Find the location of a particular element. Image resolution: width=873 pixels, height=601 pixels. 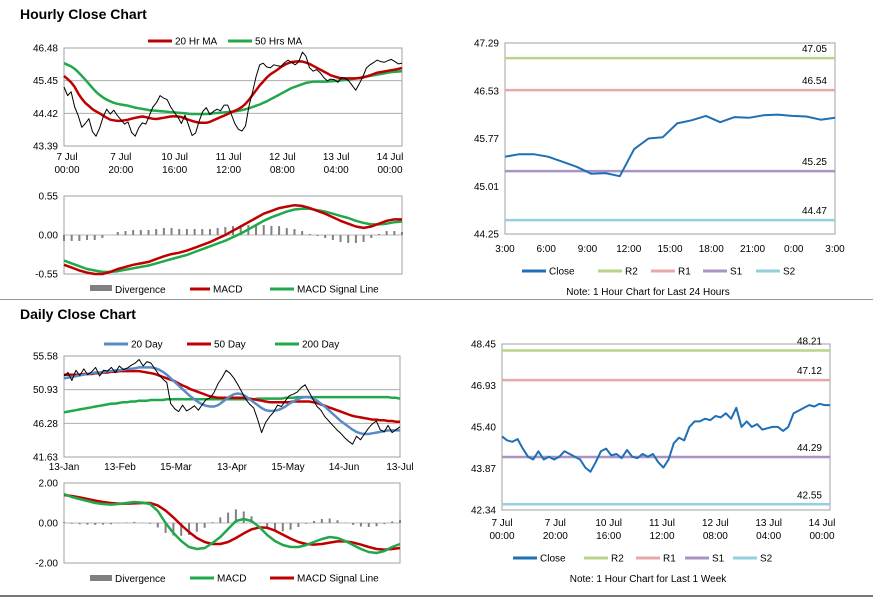

daily-macd-line is located at coordinates (232, 523).